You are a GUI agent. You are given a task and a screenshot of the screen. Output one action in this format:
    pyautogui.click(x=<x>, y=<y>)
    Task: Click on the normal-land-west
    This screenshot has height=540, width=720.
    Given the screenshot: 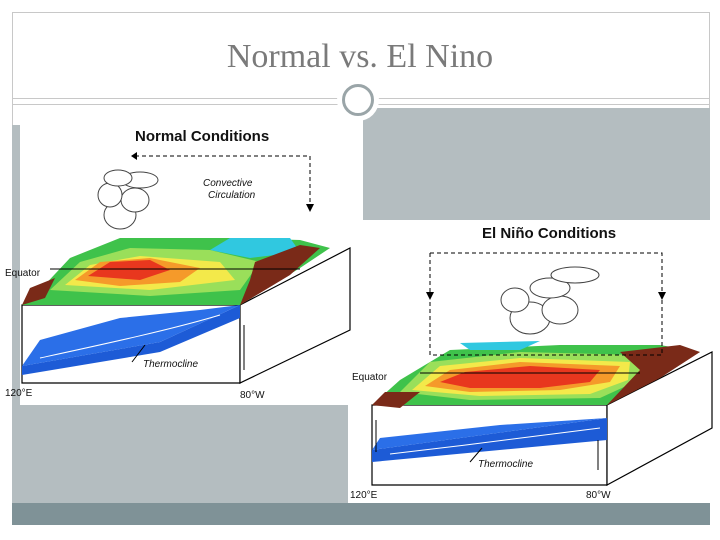 What is the action you would take?
    pyautogui.click(x=38, y=291)
    